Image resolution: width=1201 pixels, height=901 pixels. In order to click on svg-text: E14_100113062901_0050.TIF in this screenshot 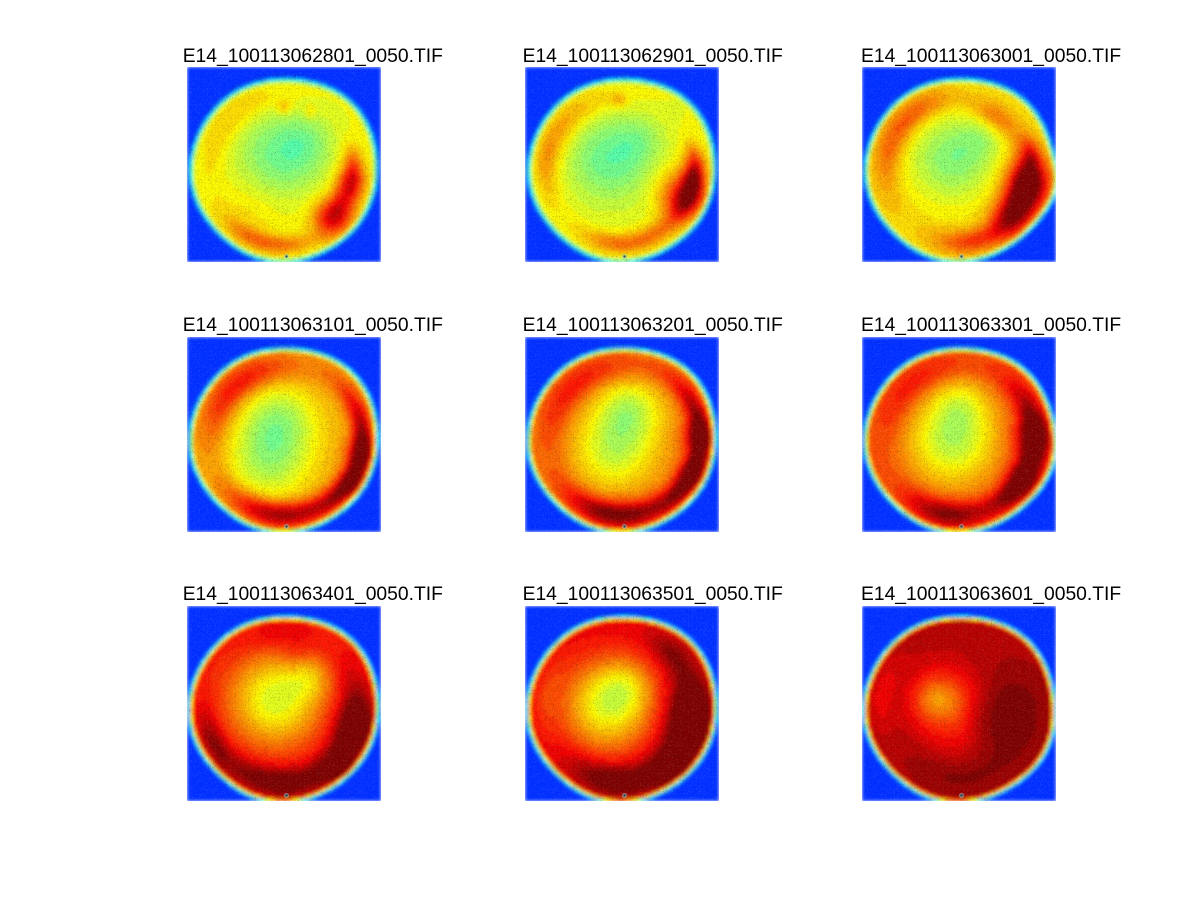, I will do `click(653, 56)`.